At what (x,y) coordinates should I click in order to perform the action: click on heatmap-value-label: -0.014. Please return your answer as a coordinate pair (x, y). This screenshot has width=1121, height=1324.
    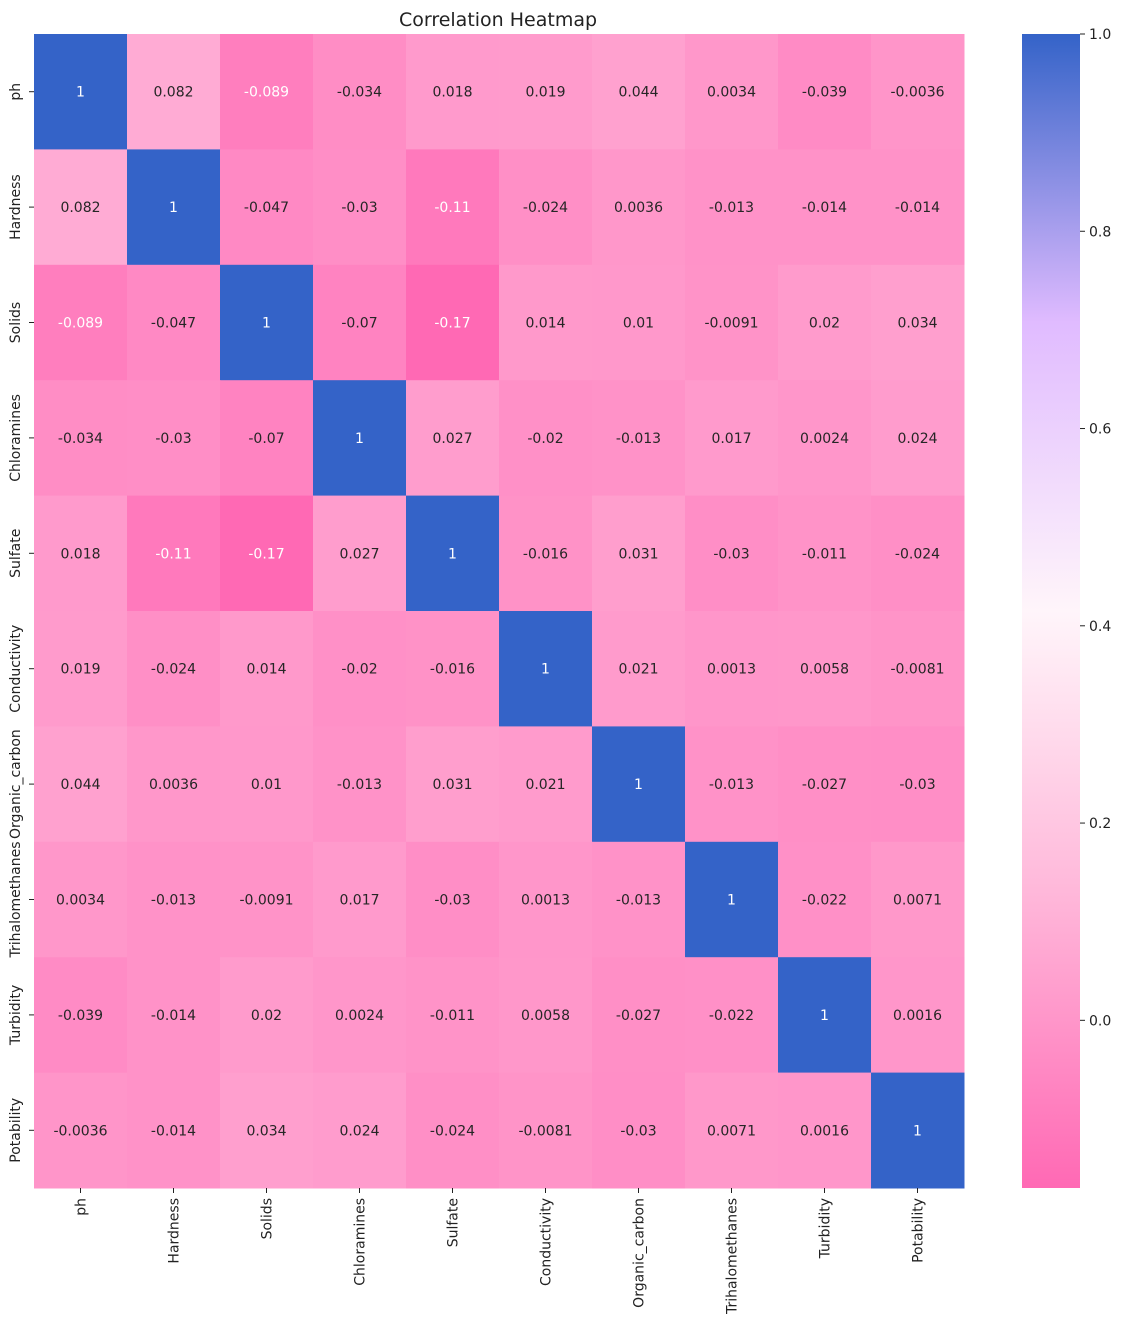
    Looking at the image, I should click on (173, 1131).